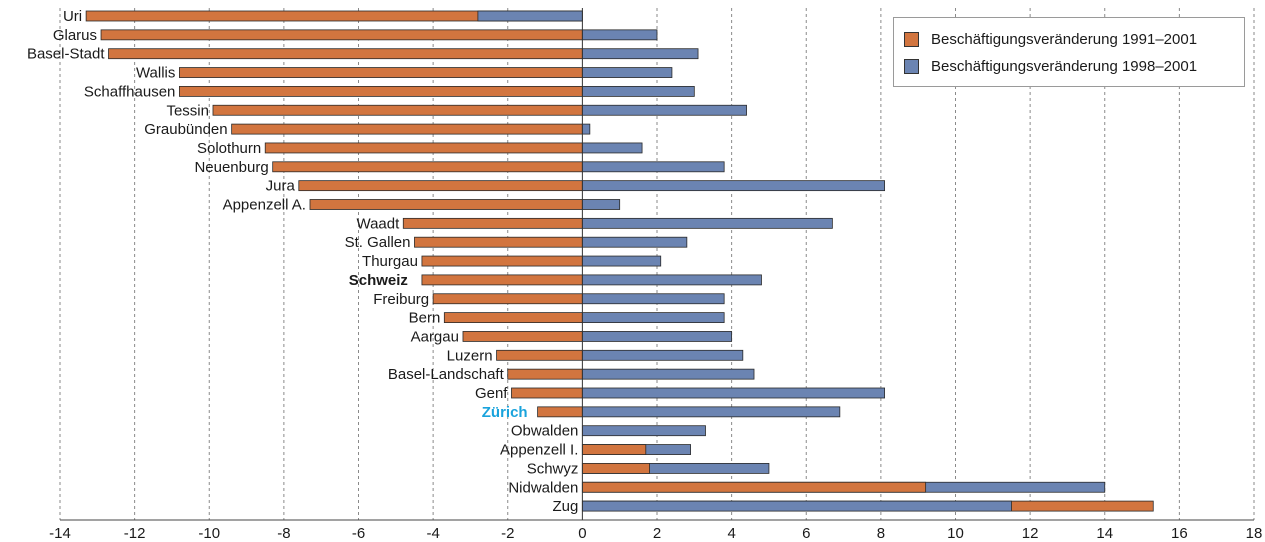 This screenshot has height=542, width=1265. I want to click on category-label: Jura, so click(281, 186).